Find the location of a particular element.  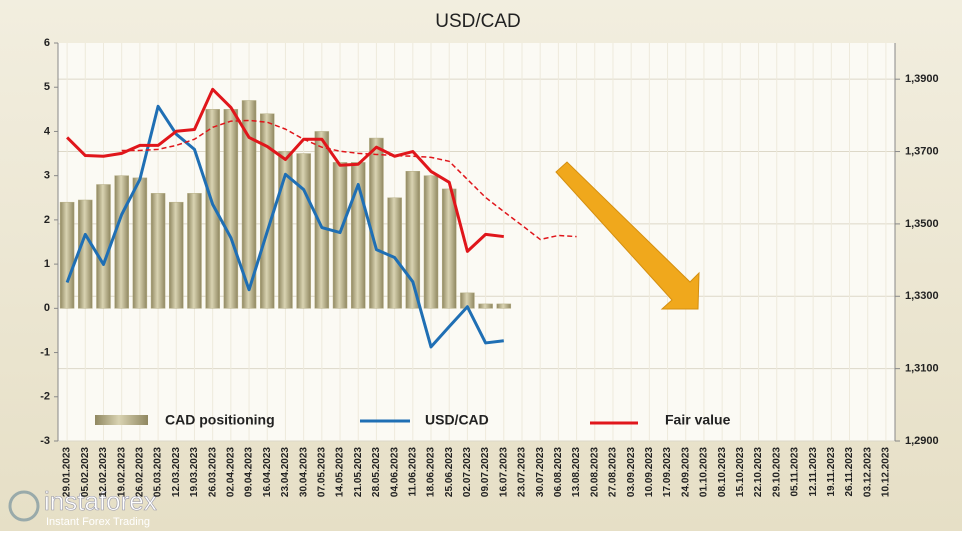

y-tick-label: -2 is located at coordinates (45, 397).